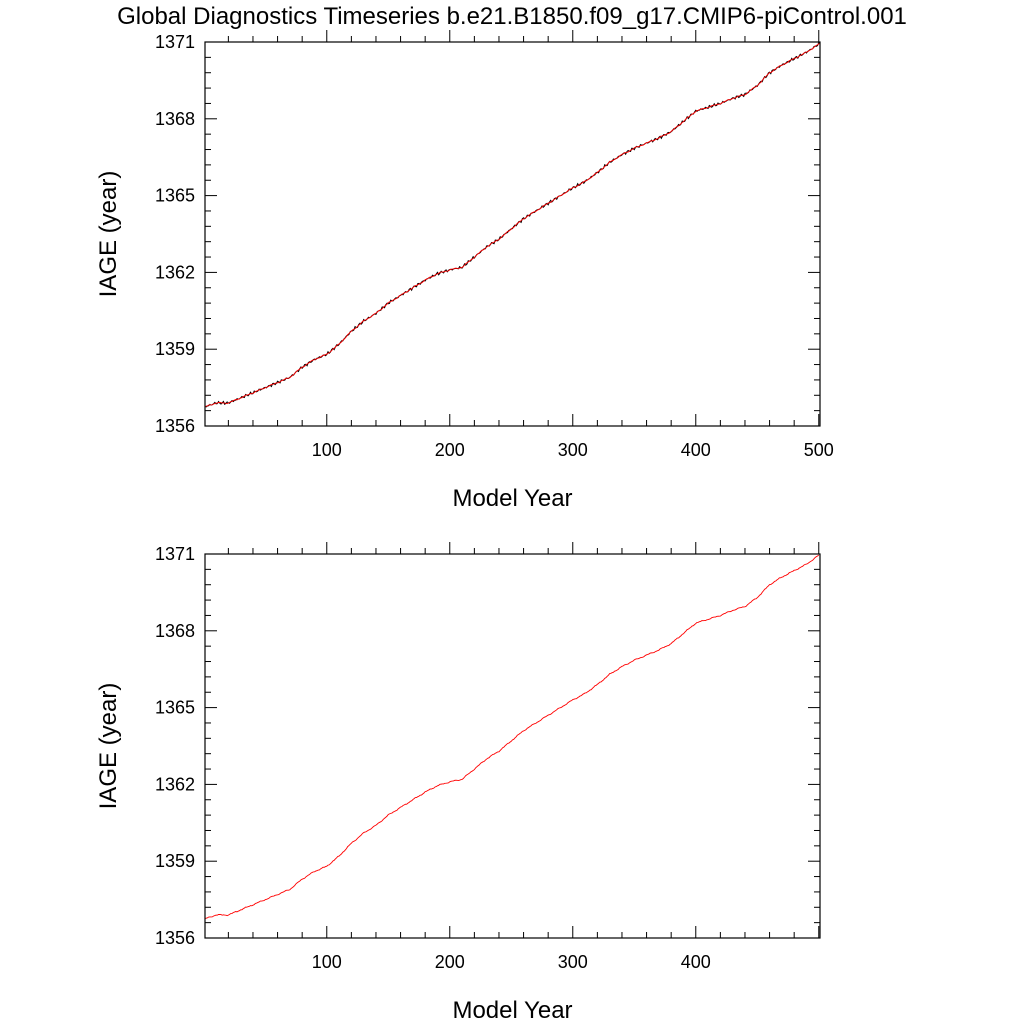 Image resolution: width=1024 pixels, height=1024 pixels. What do you see at coordinates (819, 450) in the screenshot?
I see `x-tick-label: 500` at bounding box center [819, 450].